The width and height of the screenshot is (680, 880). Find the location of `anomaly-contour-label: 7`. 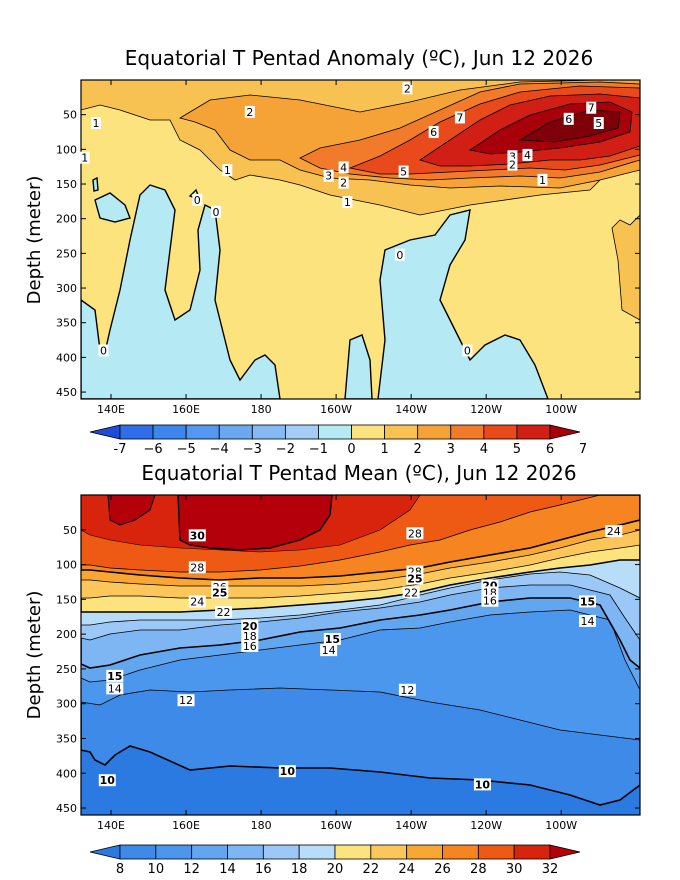

anomaly-contour-label: 7 is located at coordinates (459, 117).